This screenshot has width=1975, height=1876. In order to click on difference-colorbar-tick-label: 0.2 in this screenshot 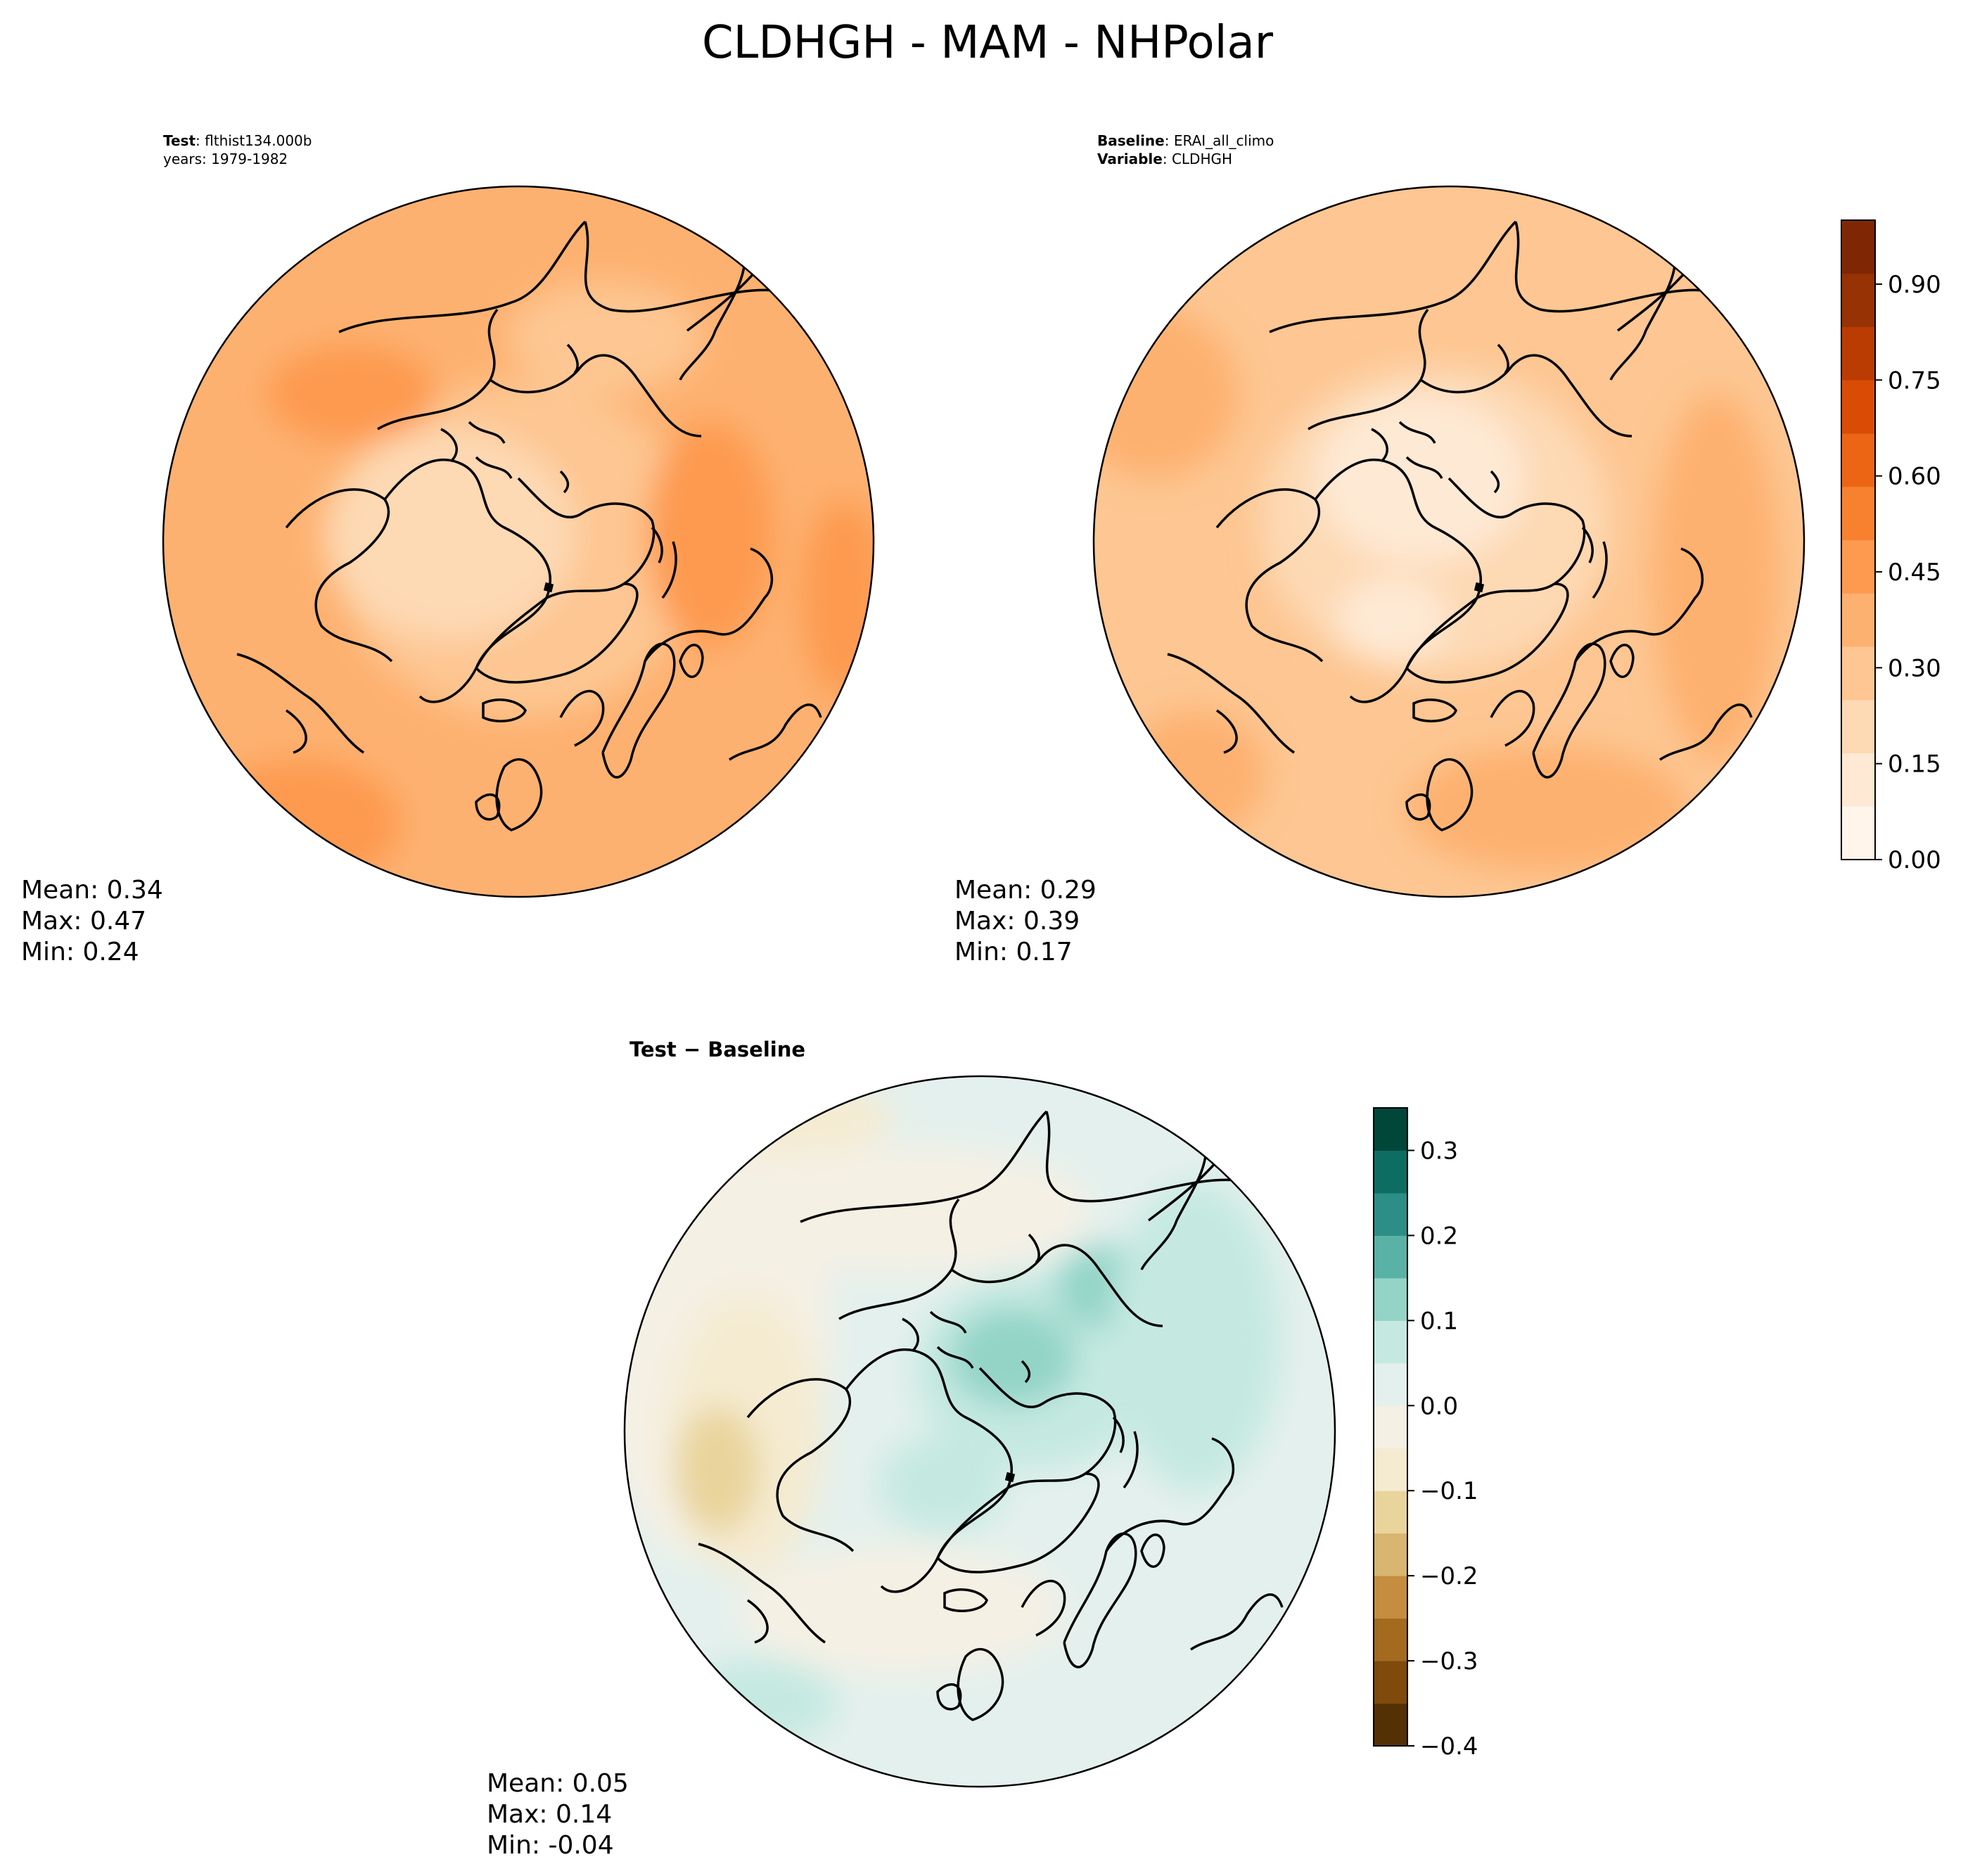, I will do `click(1439, 1236)`.